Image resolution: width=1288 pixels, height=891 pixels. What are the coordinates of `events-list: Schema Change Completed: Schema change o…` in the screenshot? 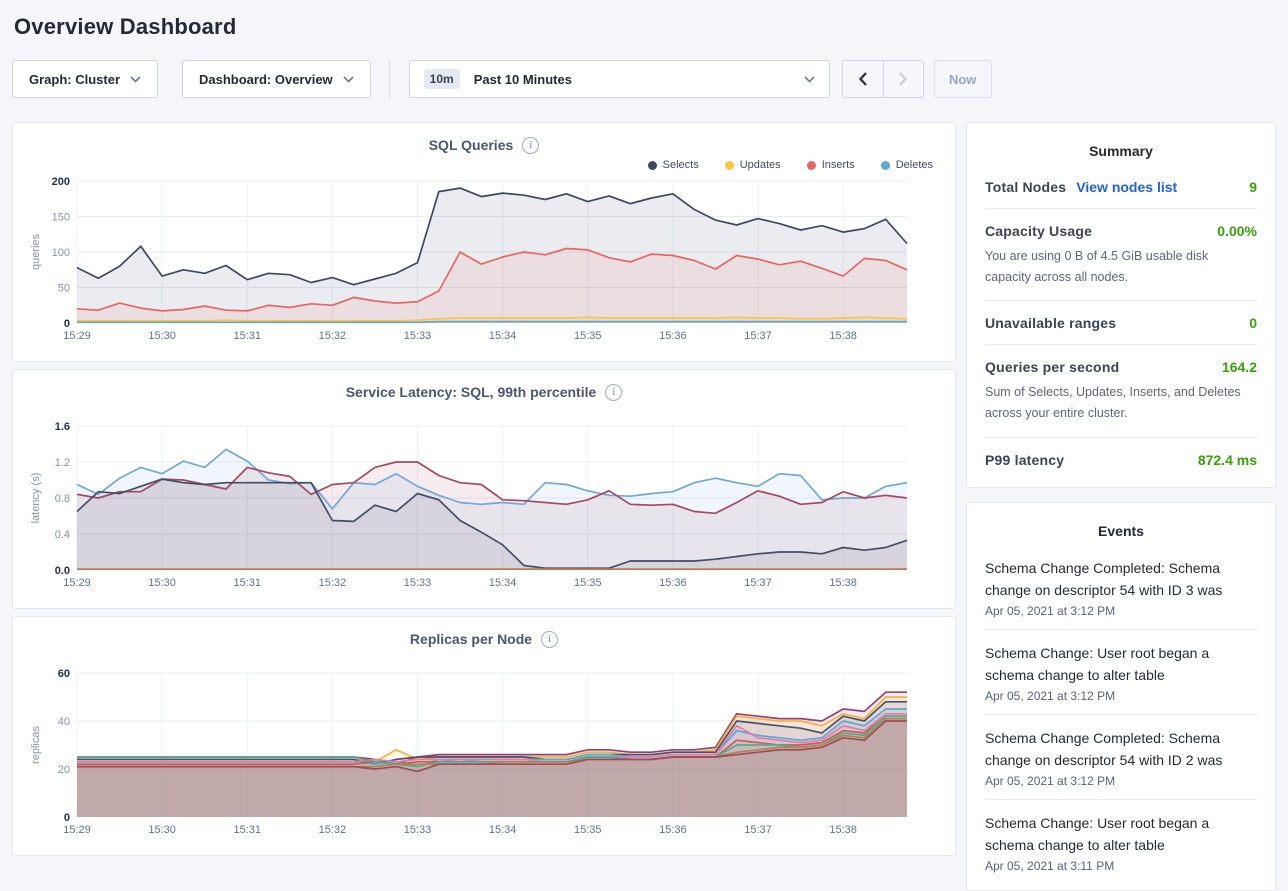 It's located at (1121, 715).